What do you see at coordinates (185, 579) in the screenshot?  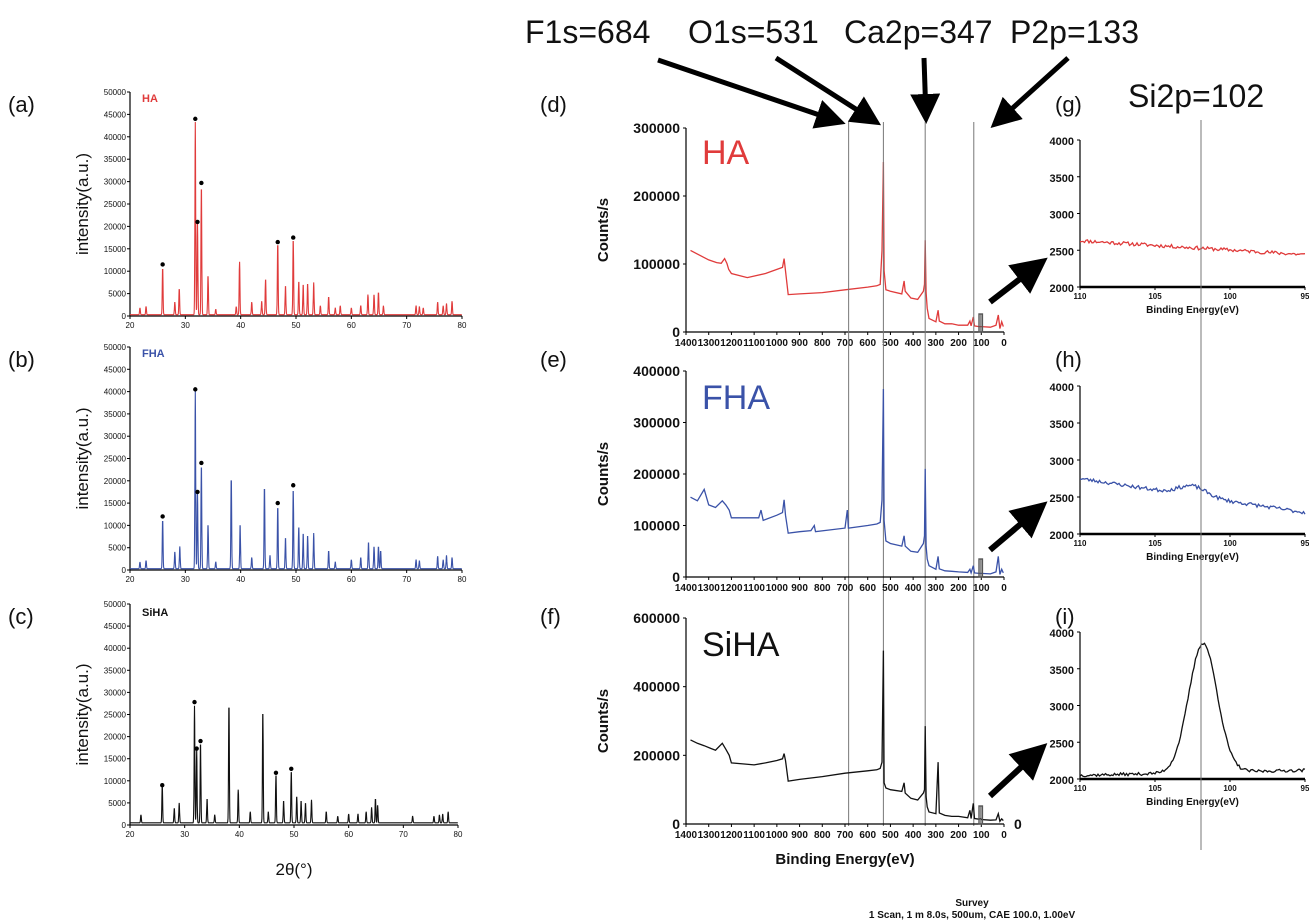 I see `x-tick-label: 30` at bounding box center [185, 579].